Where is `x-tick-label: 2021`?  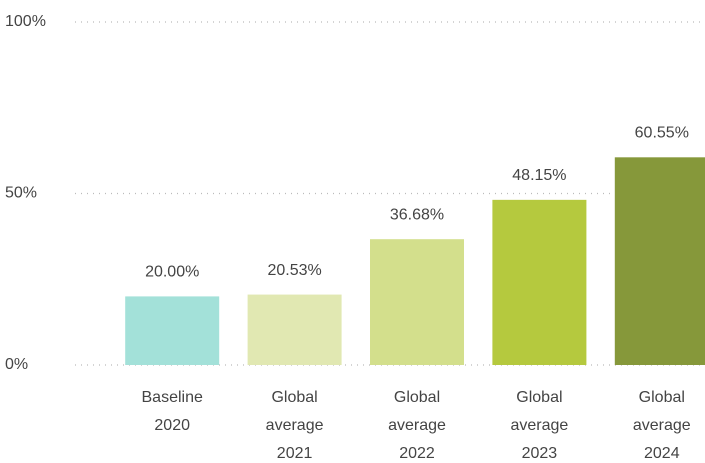 x-tick-label: 2021 is located at coordinates (295, 453).